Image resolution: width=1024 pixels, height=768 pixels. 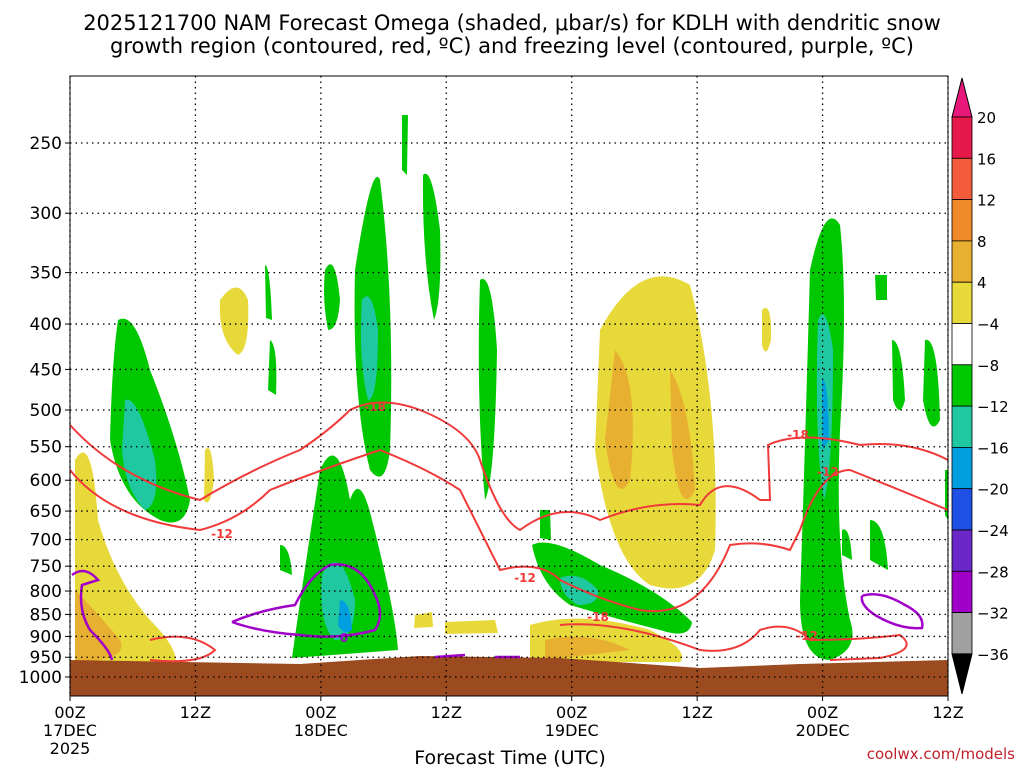 What do you see at coordinates (962, 97) in the screenshot?
I see `colorbar-top-arrow` at bounding box center [962, 97].